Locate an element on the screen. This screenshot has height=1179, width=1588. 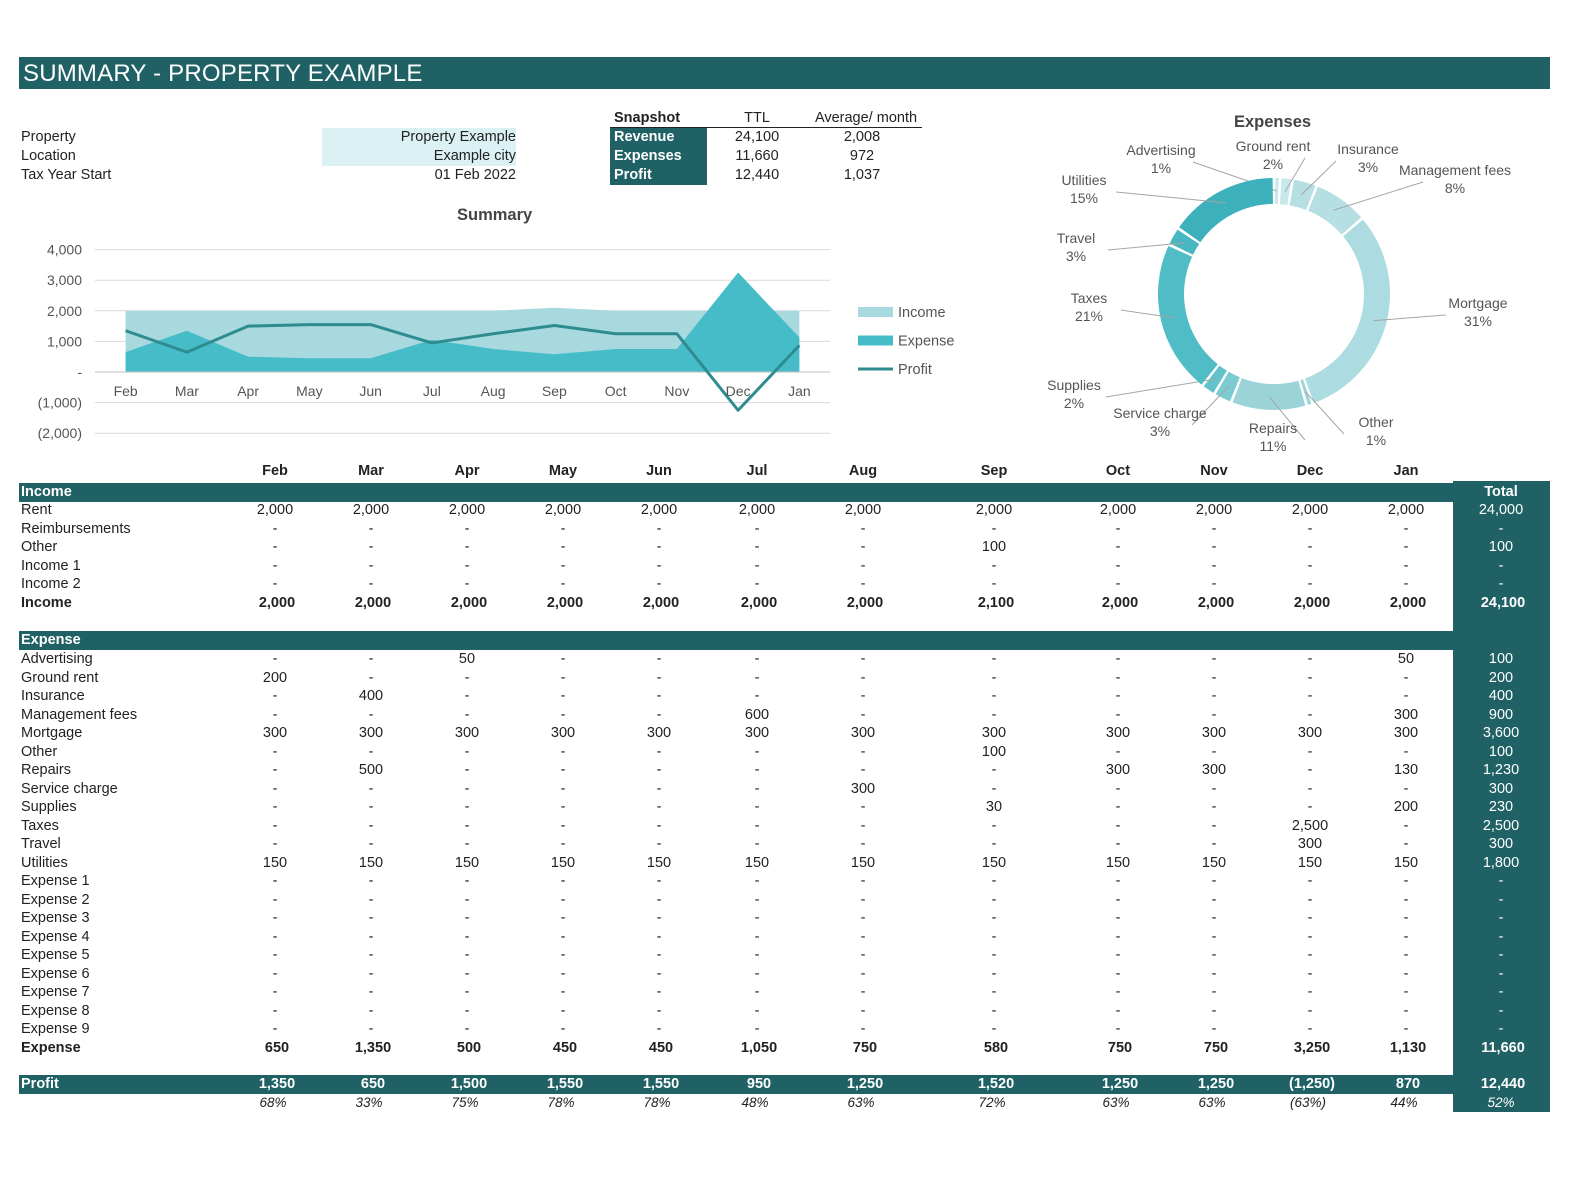
y-tick-label: (2,000) is located at coordinates (60, 433).